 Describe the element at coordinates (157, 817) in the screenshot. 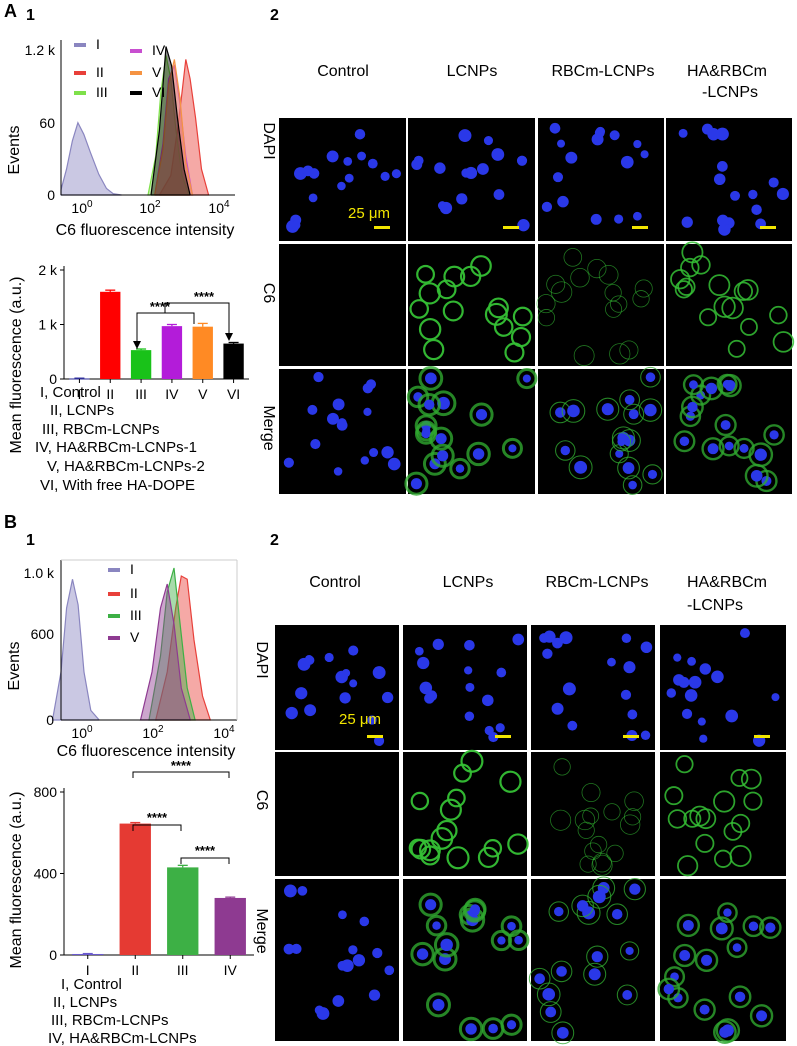

I see `sig-label-B-2: ****` at that location.